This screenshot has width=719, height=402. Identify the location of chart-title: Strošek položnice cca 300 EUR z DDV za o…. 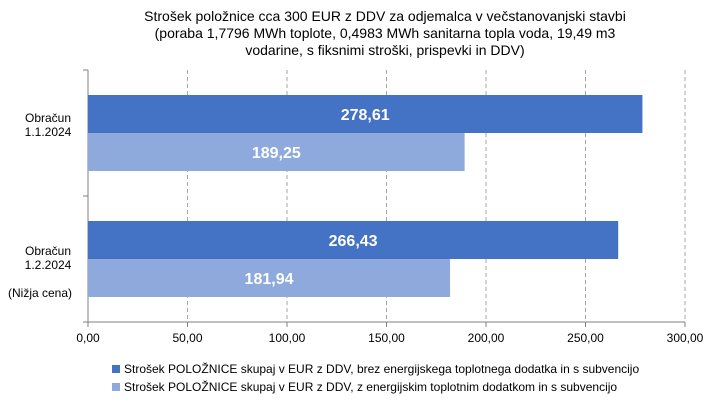
(385, 33).